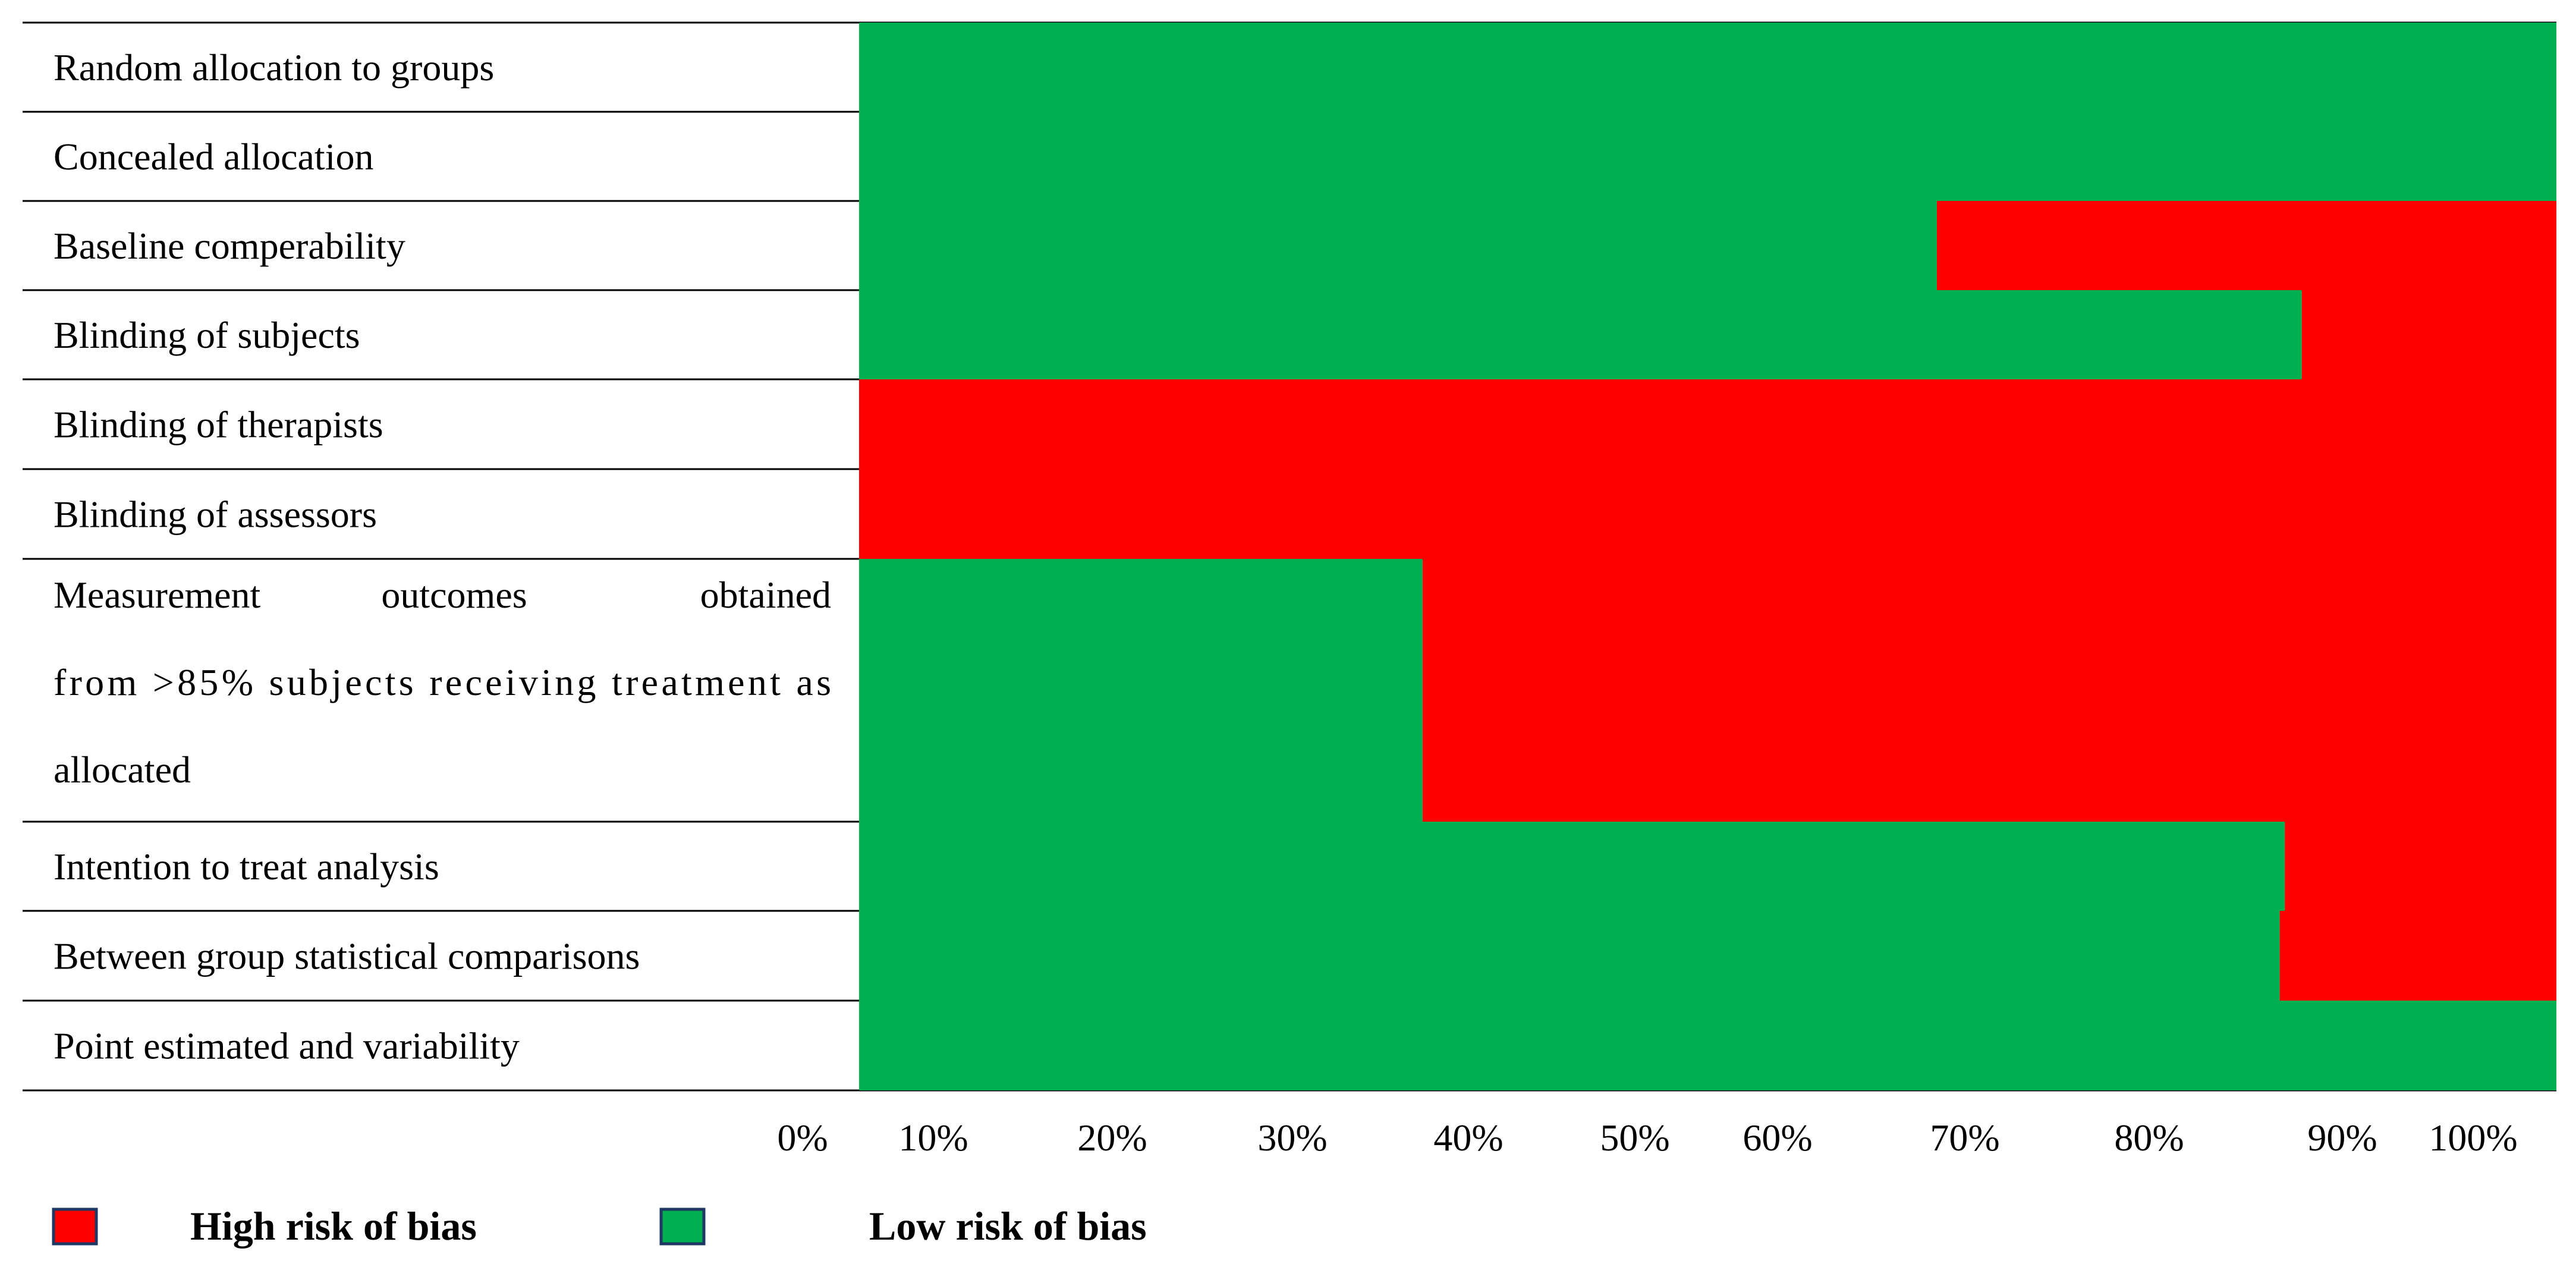 The width and height of the screenshot is (2576, 1264). What do you see at coordinates (2342, 1138) in the screenshot?
I see `x-tick-label: 90%` at bounding box center [2342, 1138].